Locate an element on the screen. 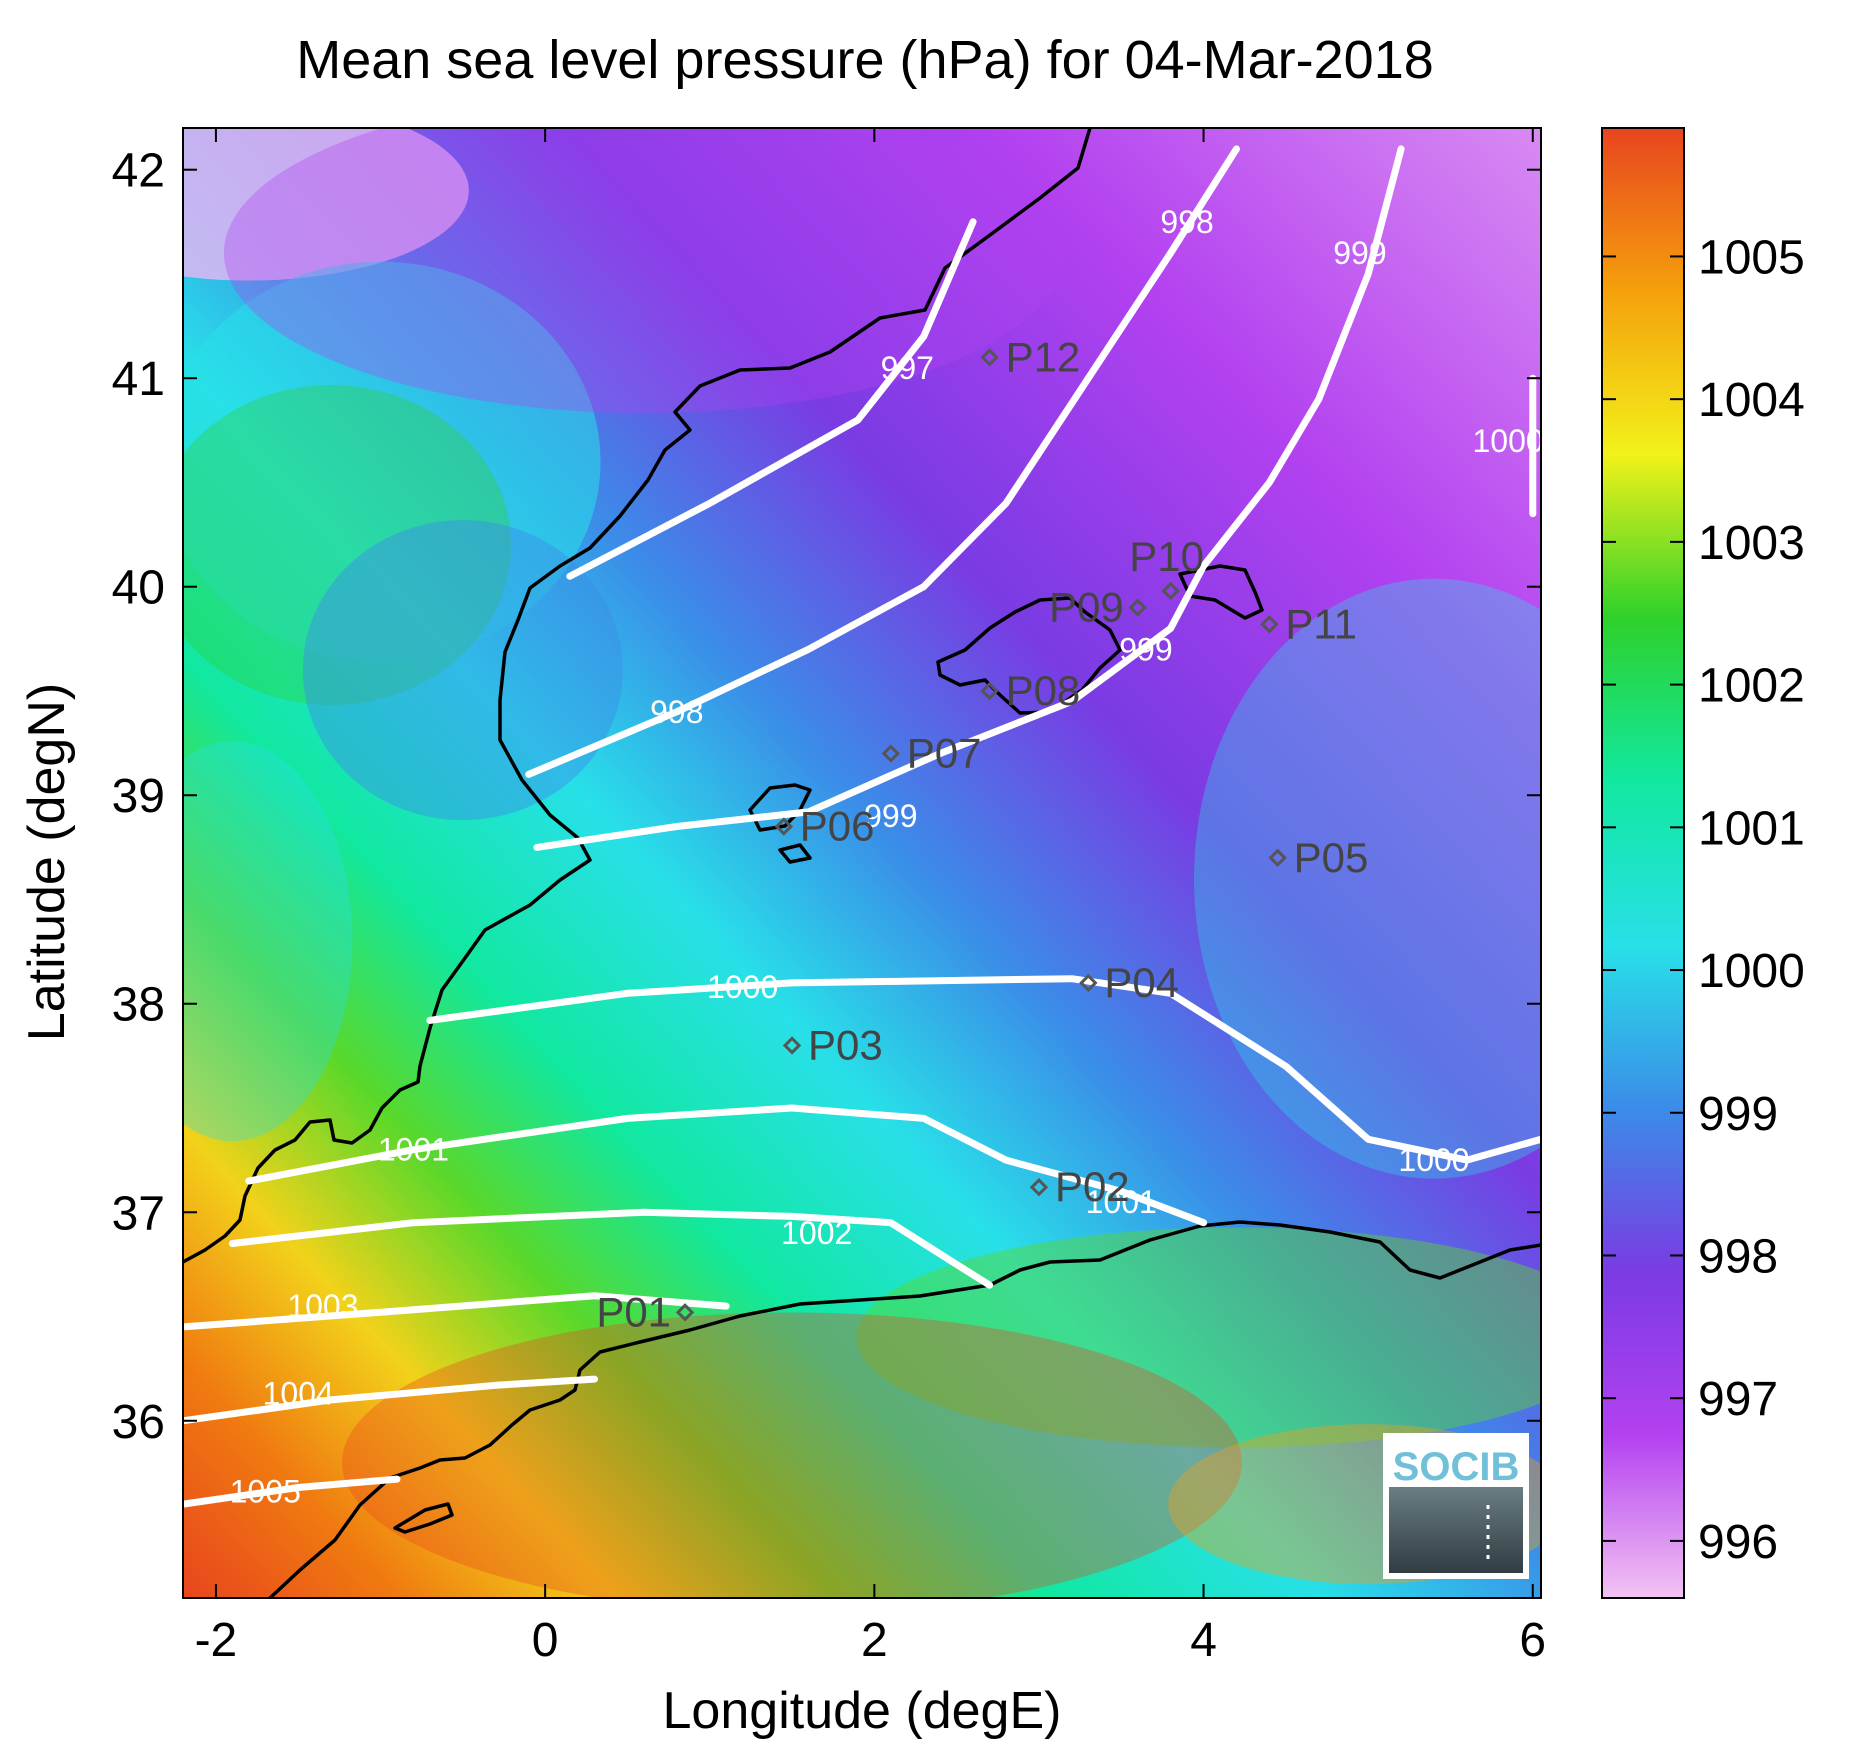 This screenshot has width=1854, height=1758. contour-label-1000-7: 1000 is located at coordinates (1433, 1160).